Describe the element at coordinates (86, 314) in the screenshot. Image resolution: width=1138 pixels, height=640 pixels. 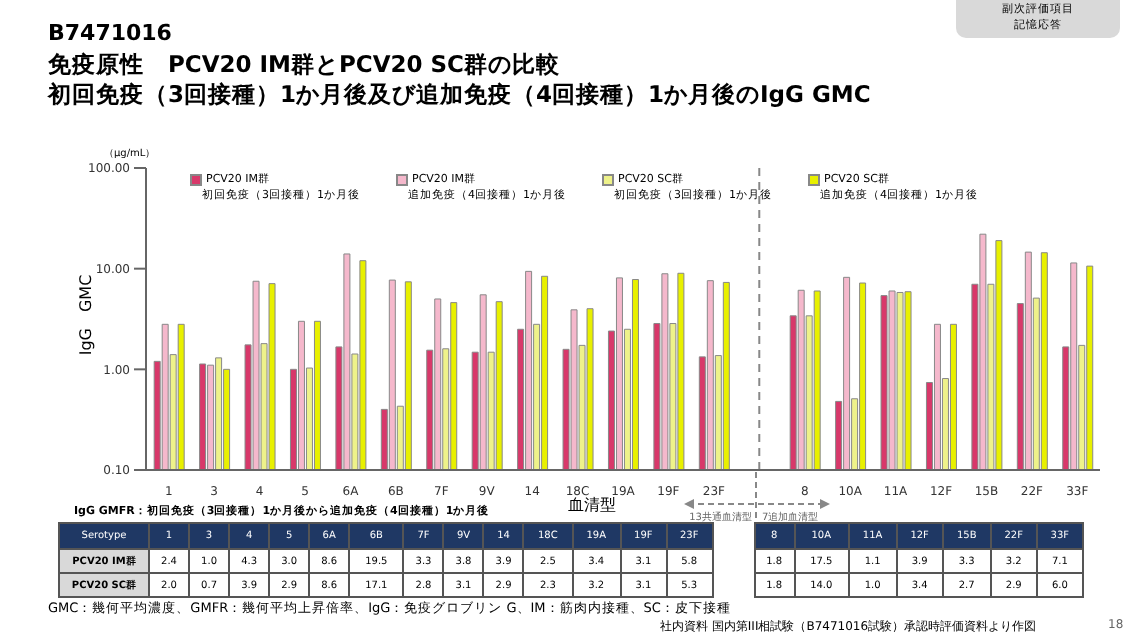
I see `y-axis-title: IgG GMC` at that location.